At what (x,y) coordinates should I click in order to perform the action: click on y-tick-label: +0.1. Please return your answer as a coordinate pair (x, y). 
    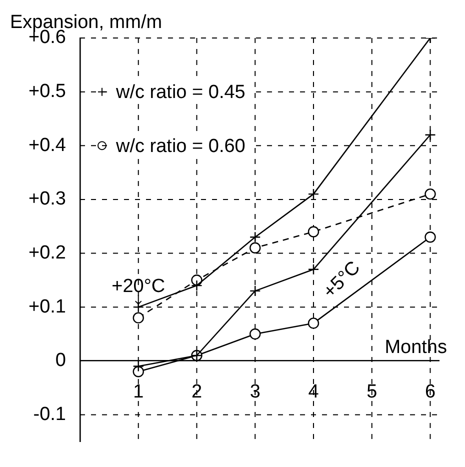
    Looking at the image, I should click on (47, 307).